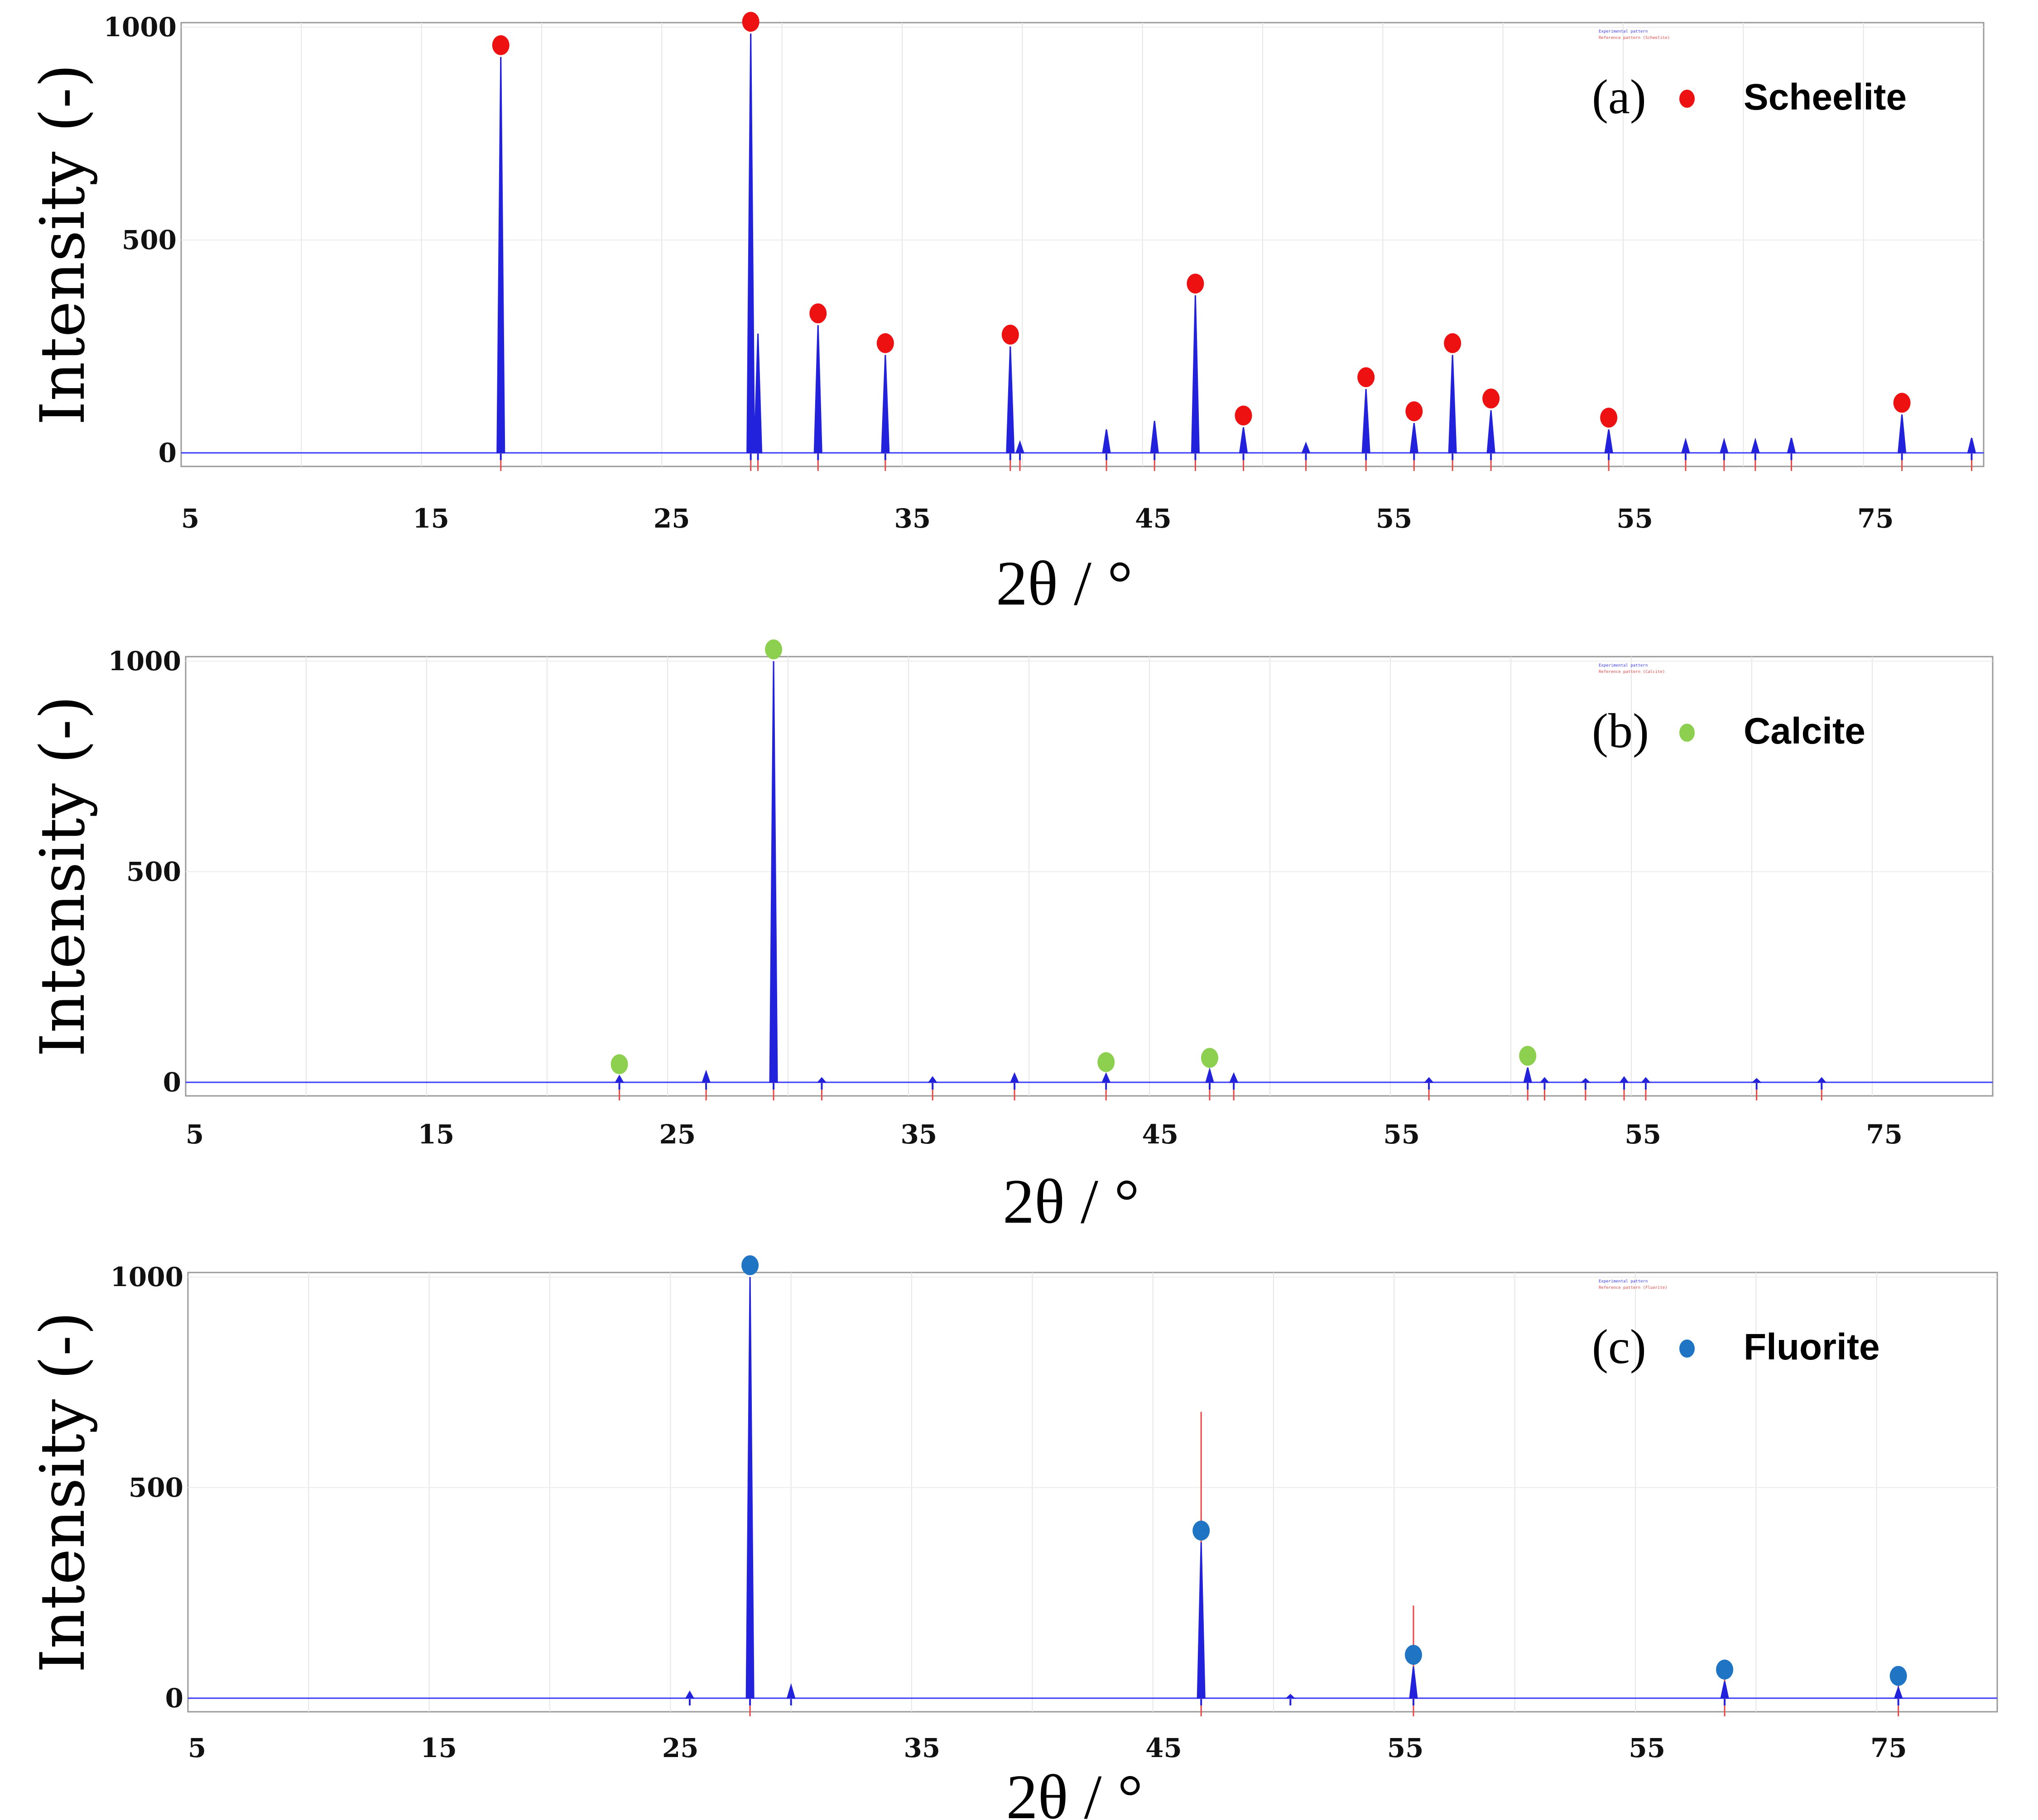 This screenshot has width=2038, height=1820. I want to click on corner-legend-entry: Reference pattern (Scheelite), so click(1634, 38).